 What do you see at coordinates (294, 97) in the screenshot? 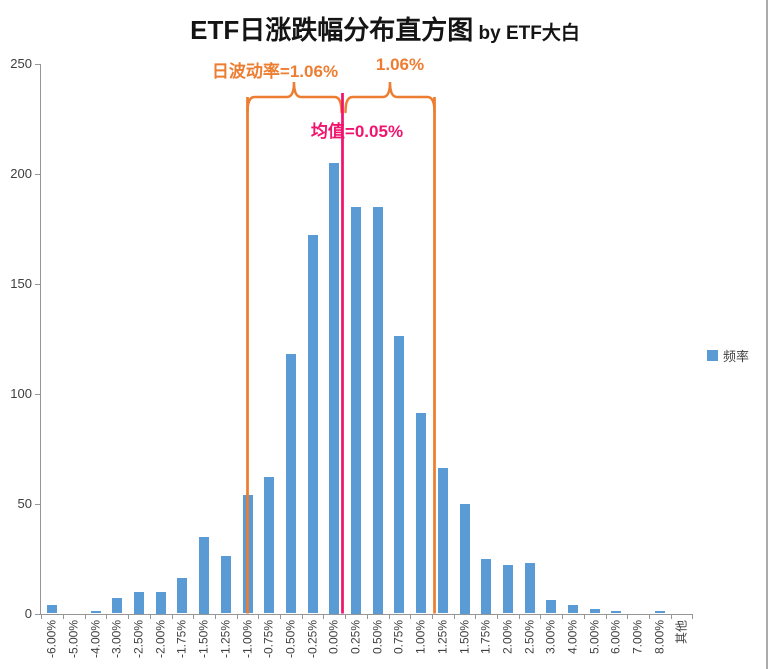
I see `volatility-brace-left` at bounding box center [294, 97].